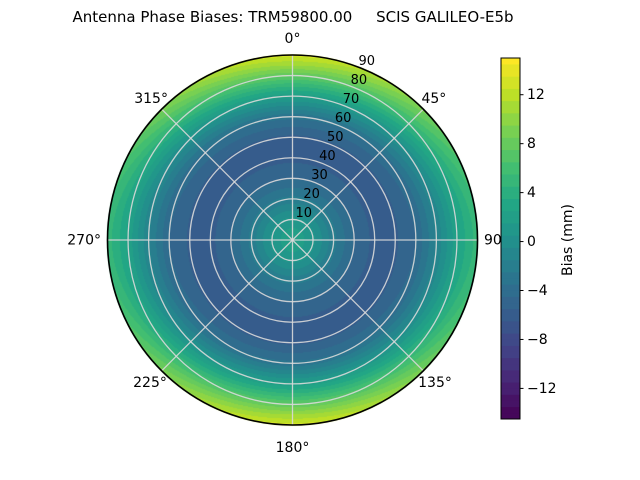  Describe the element at coordinates (537, 340) in the screenshot. I see `colorbar-tick-label: −8` at that location.